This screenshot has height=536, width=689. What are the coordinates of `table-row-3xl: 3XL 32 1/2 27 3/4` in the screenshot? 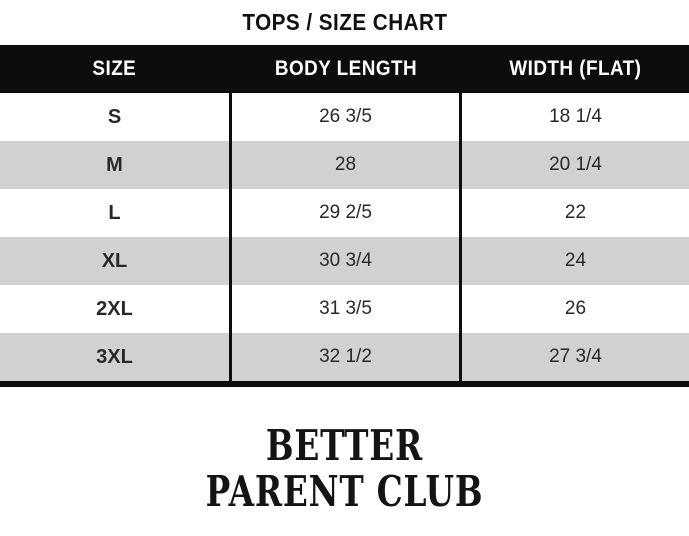 It's located at (344, 357).